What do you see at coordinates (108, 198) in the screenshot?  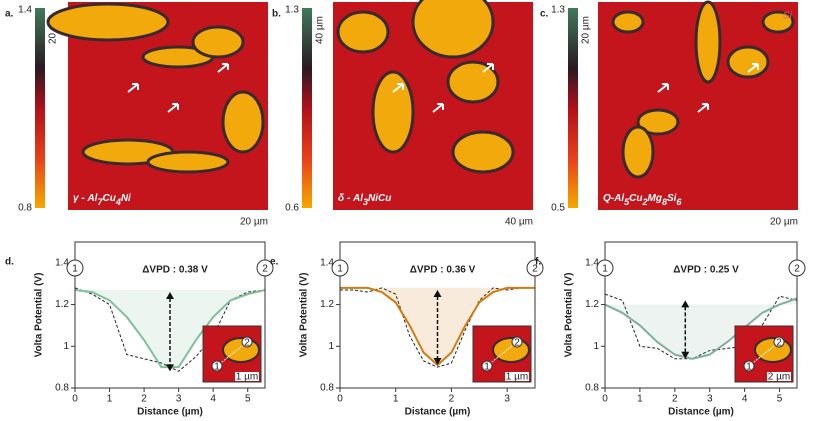 I see `phase-text: Cu` at bounding box center [108, 198].